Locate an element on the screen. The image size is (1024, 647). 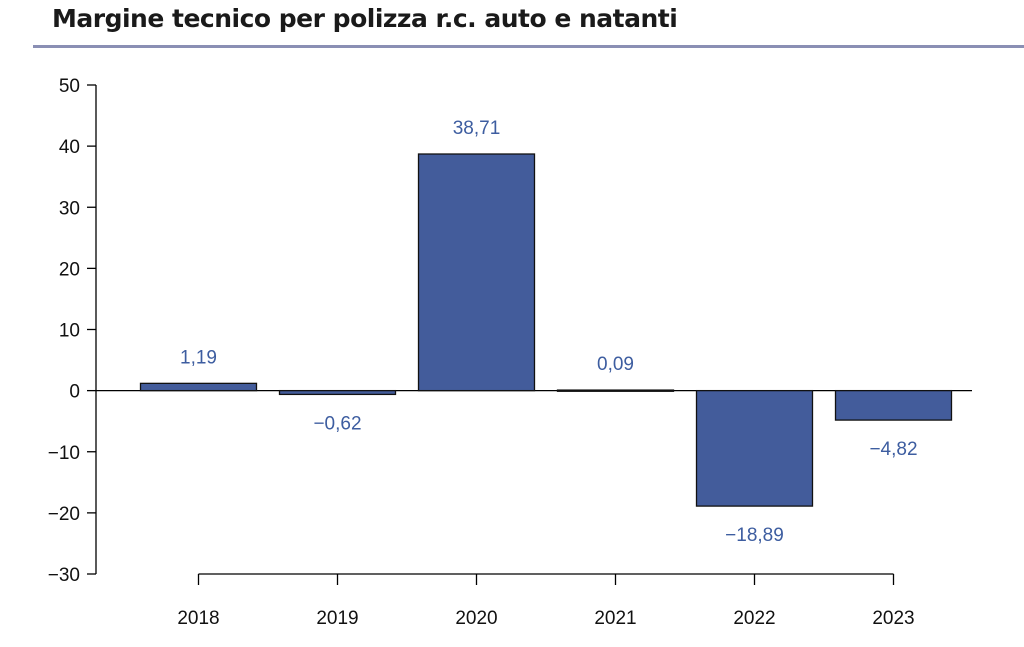
title-underline is located at coordinates (528, 46).